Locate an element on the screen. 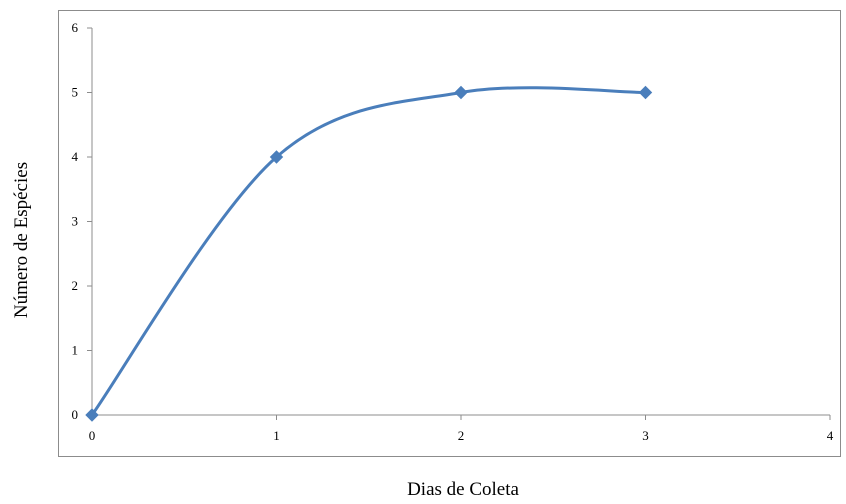 The width and height of the screenshot is (846, 504). y-tick-label: 4 is located at coordinates (75, 156).